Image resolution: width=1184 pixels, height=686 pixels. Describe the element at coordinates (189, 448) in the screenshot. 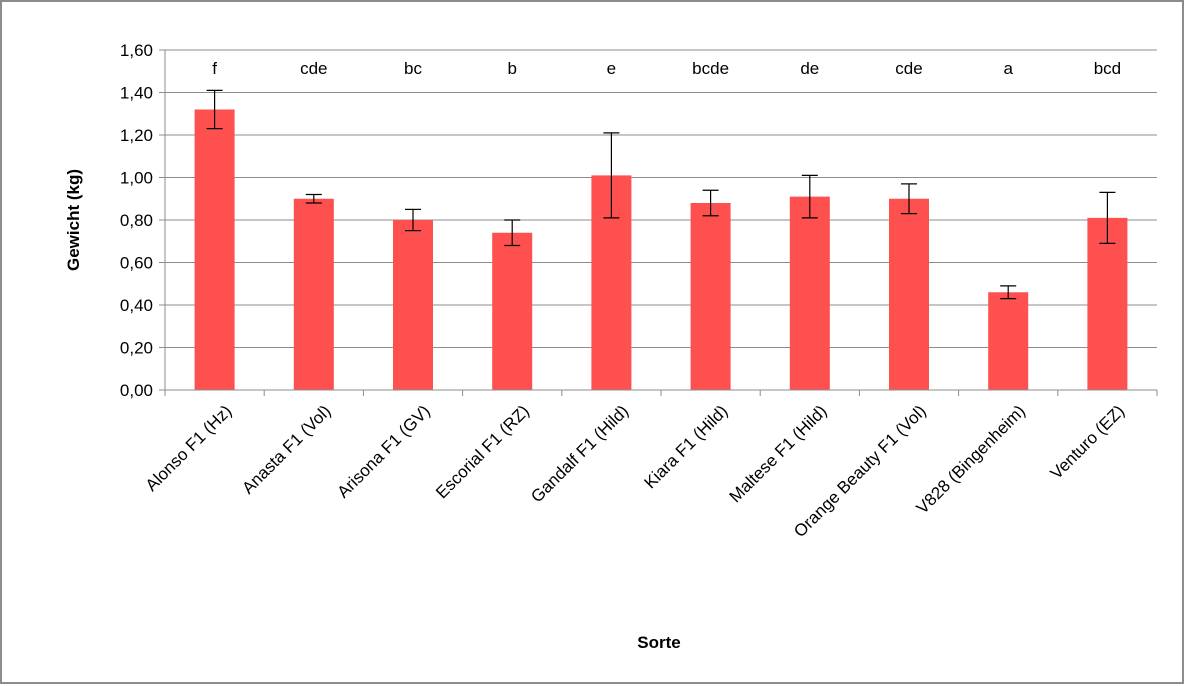

I see `x-tick-label: Alonso F1 (Hz)` at that location.